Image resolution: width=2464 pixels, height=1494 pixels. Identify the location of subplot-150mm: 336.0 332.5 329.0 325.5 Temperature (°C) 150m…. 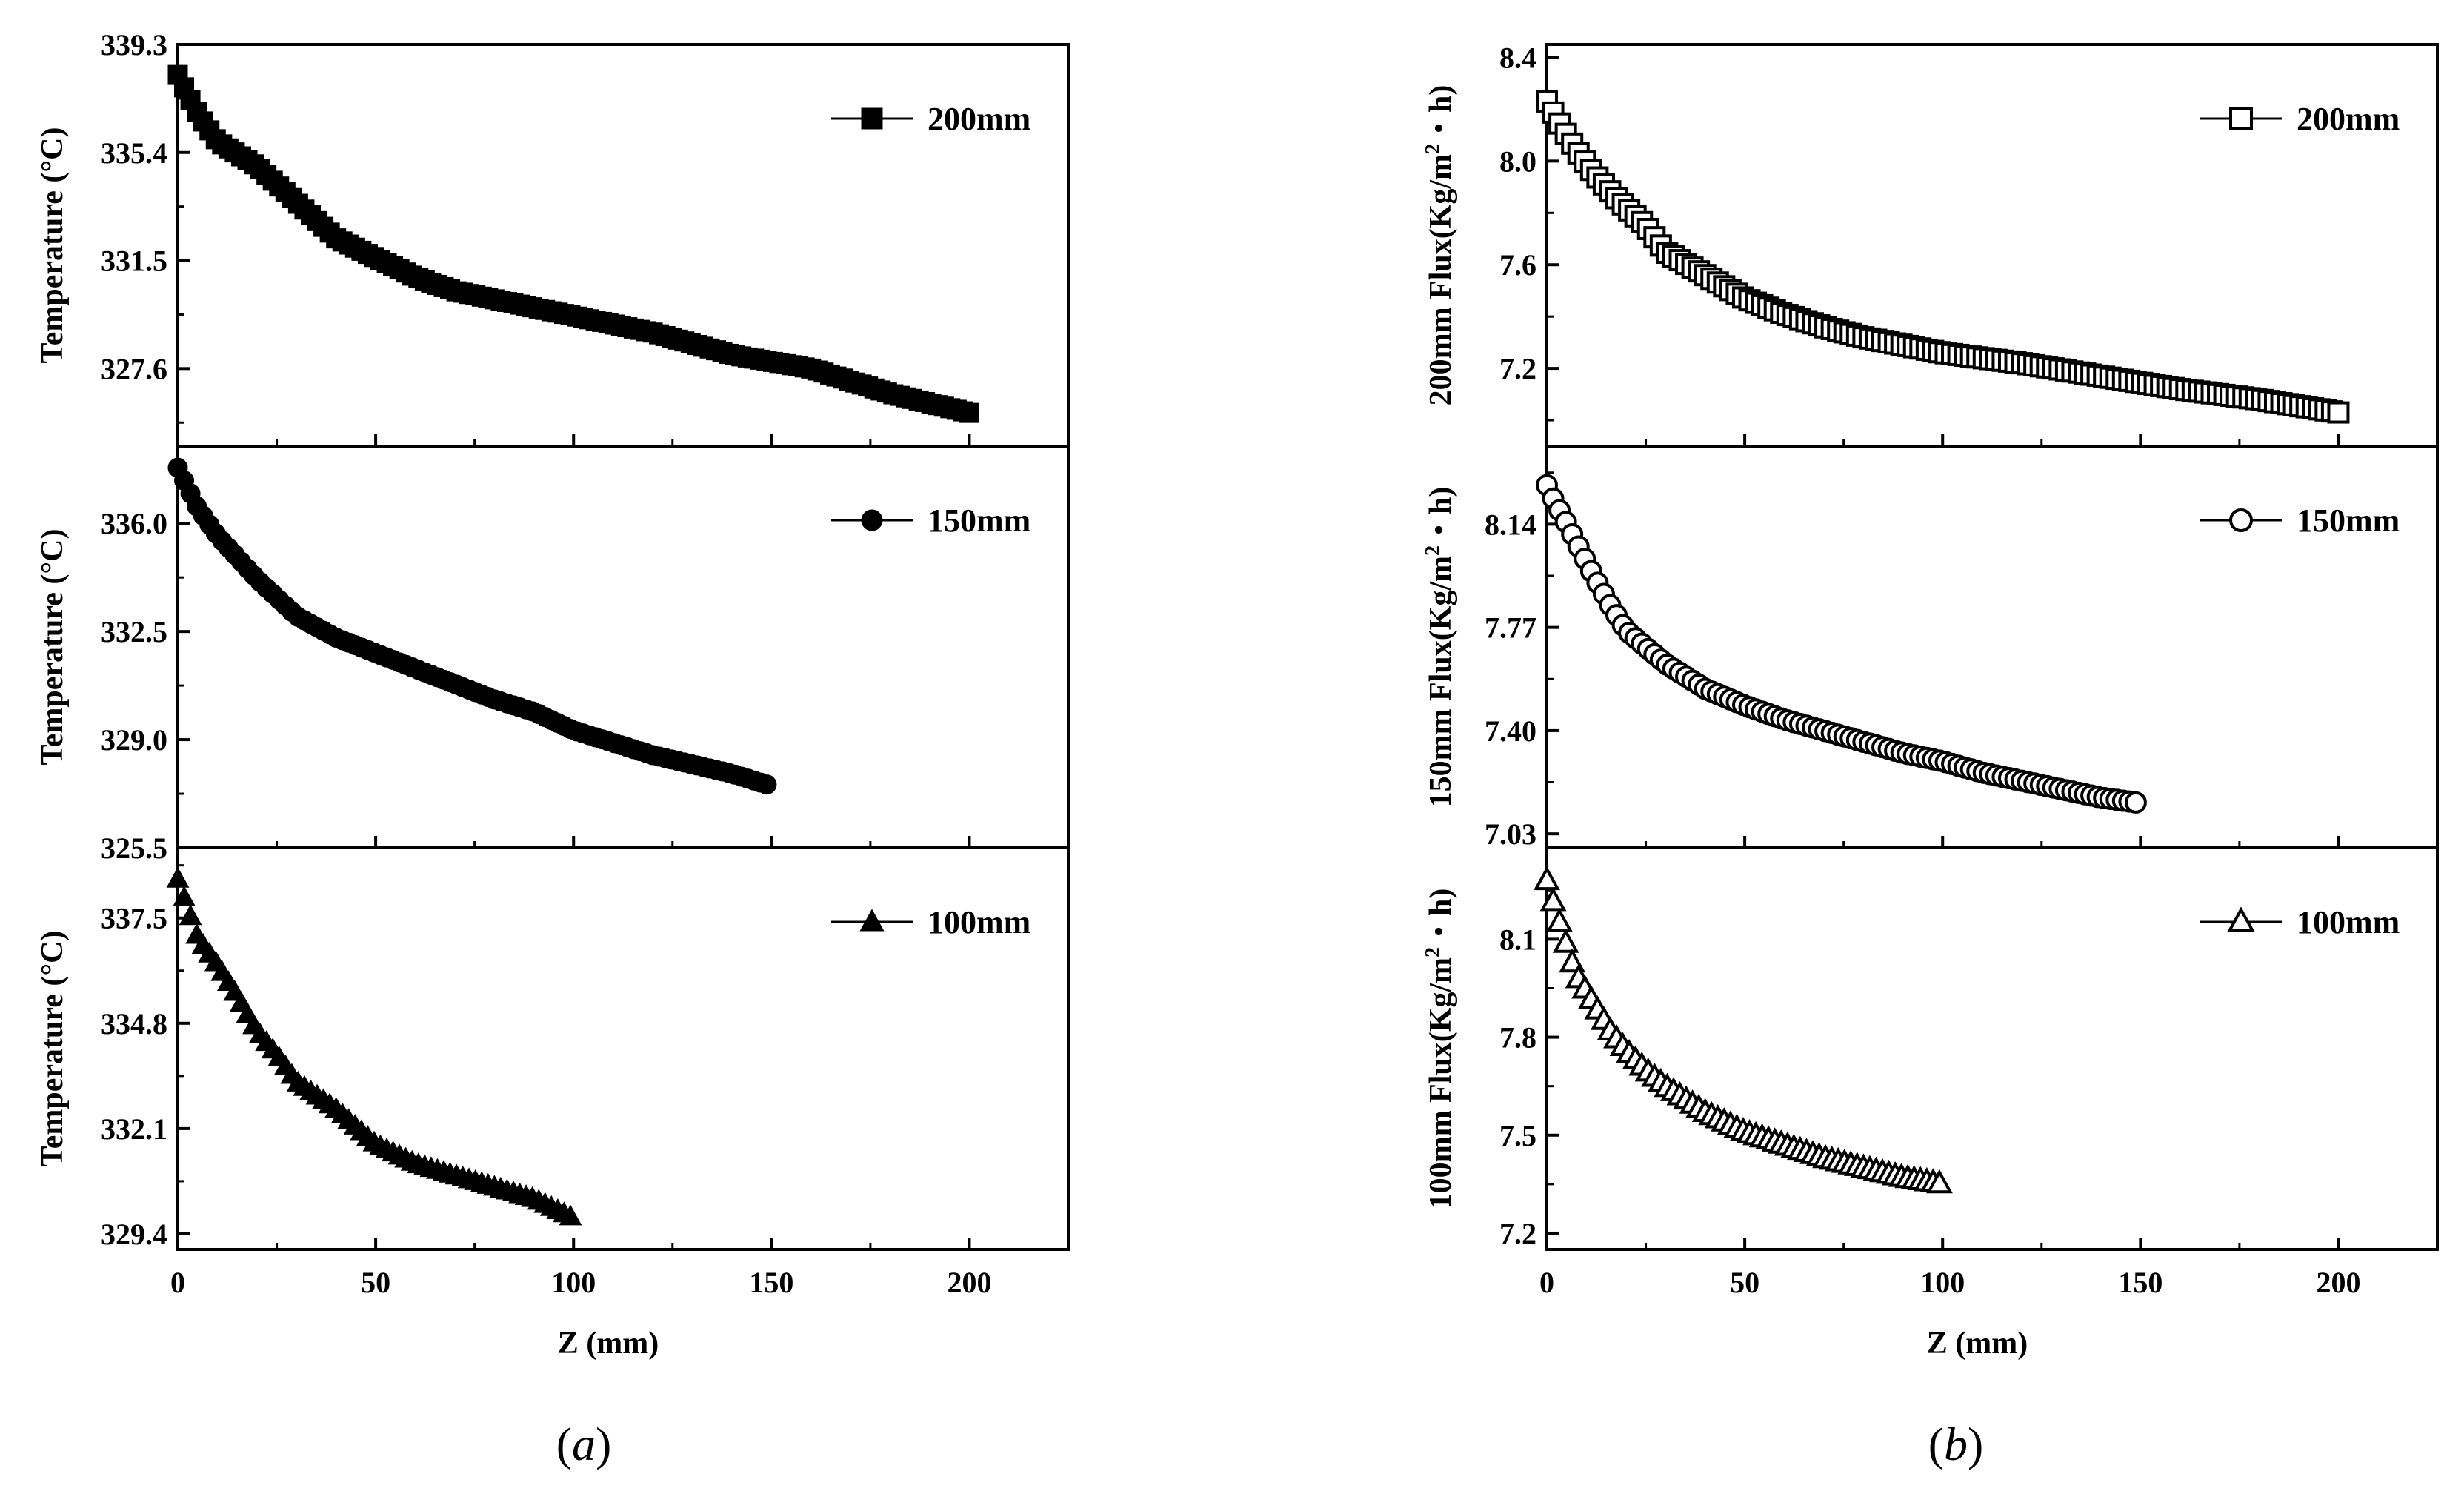
(553, 655).